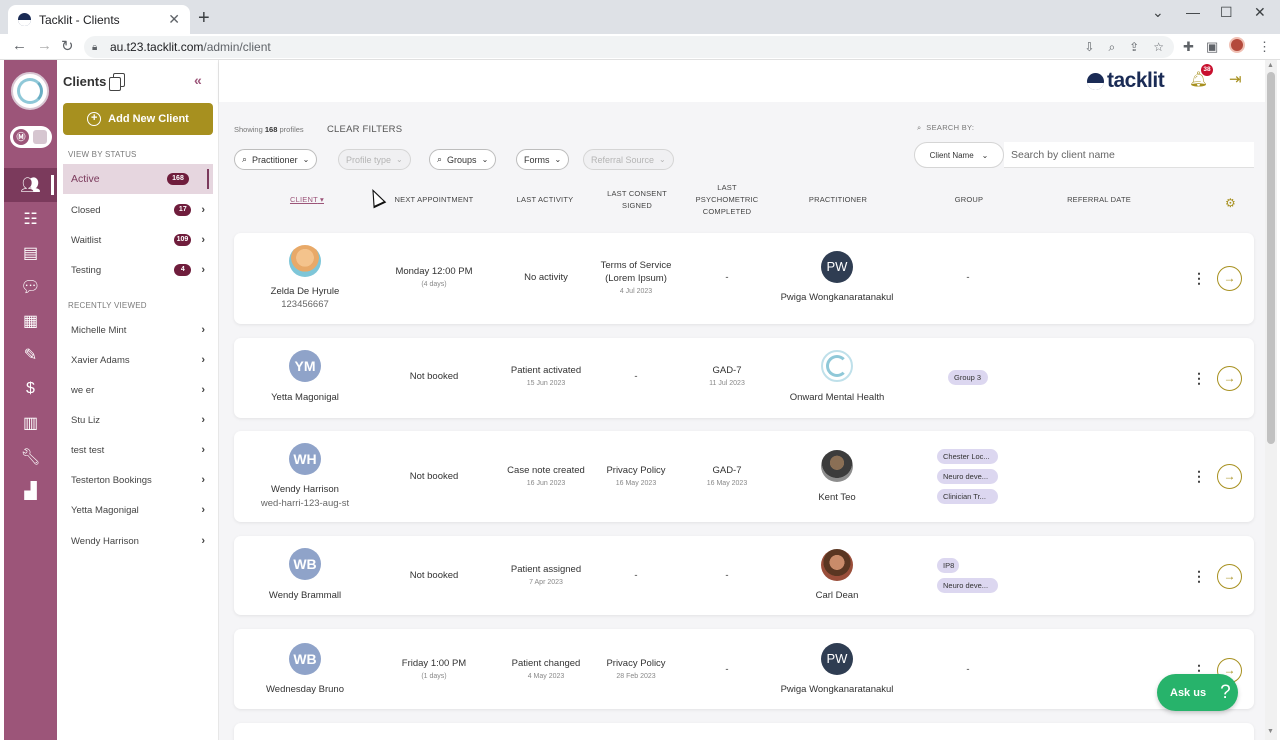  I want to click on share-icon: ⇪, so click(1134, 47).